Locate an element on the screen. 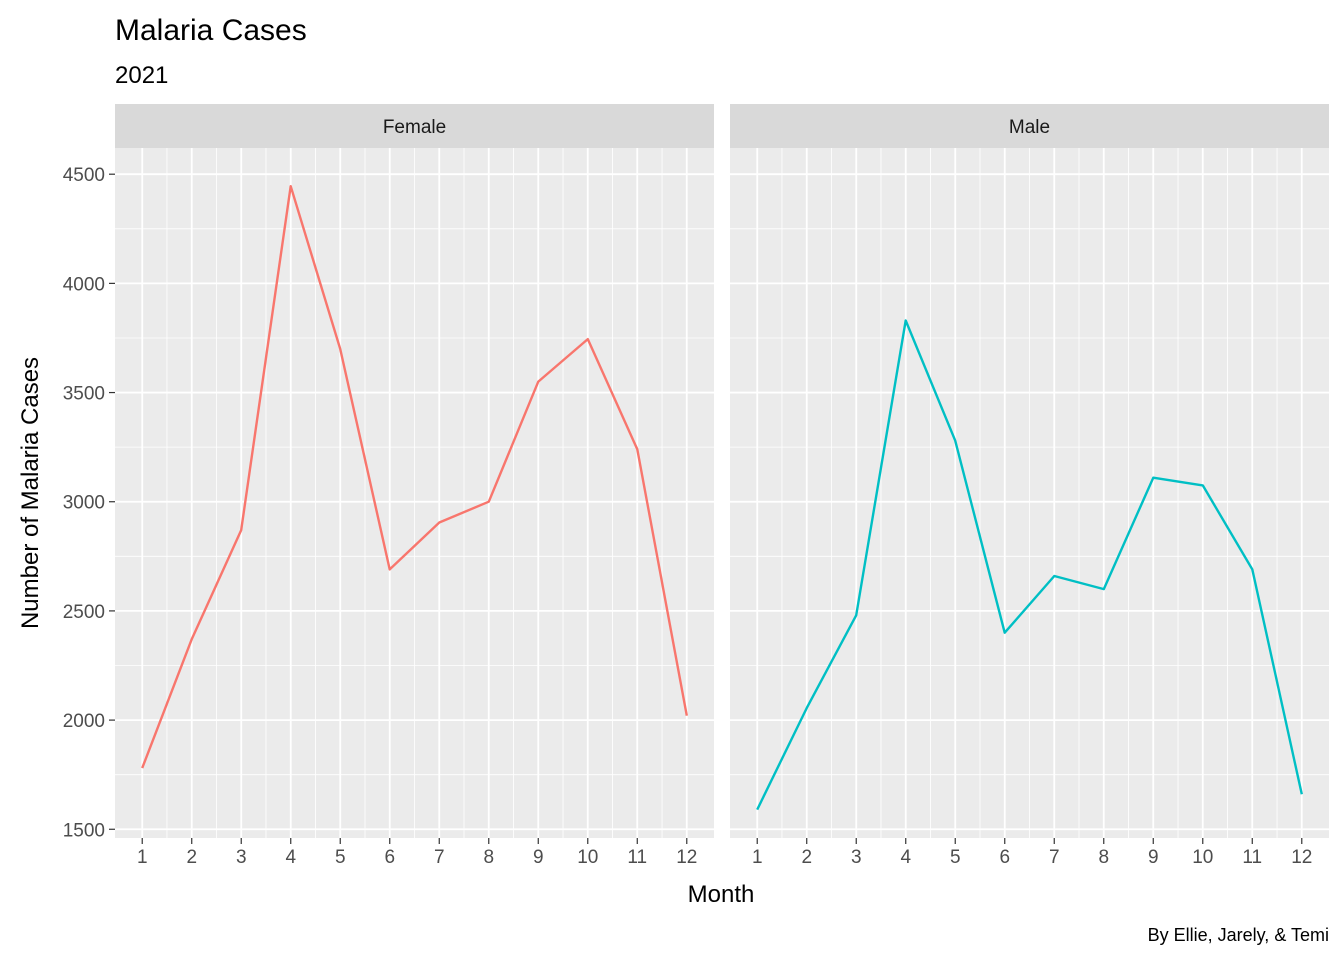 Image resolution: width=1344 pixels, height=960 pixels. facet-strip-label: Female is located at coordinates (414, 127).